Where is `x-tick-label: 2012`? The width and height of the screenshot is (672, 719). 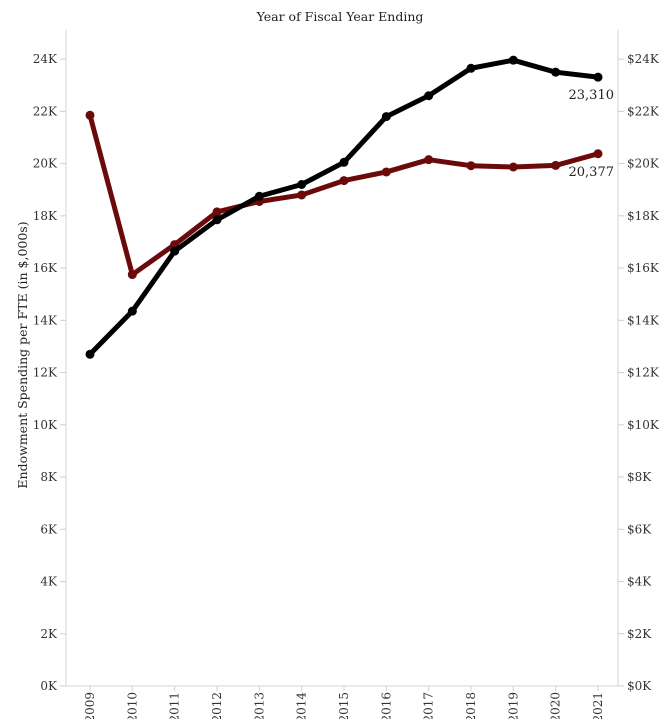 x-tick-label: 2012 is located at coordinates (217, 705).